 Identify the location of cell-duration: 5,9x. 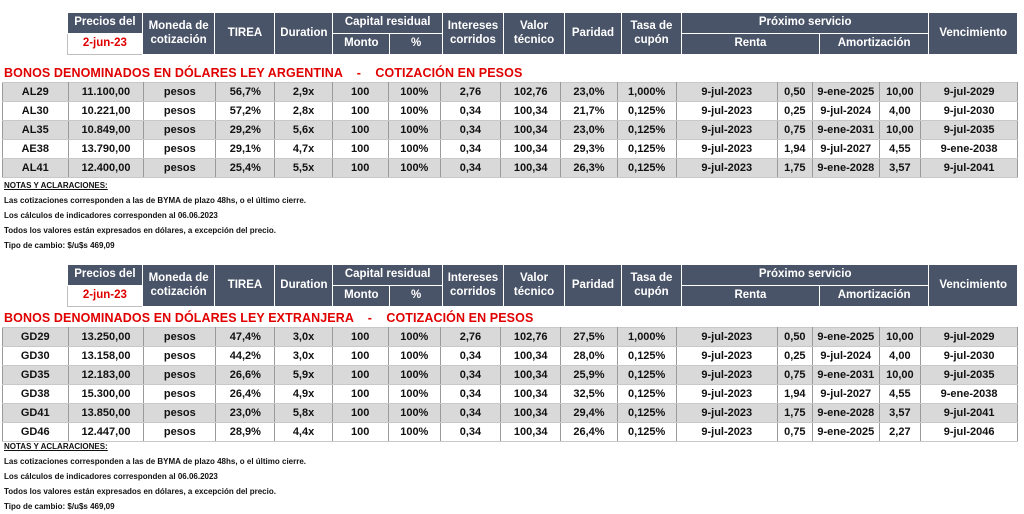
(303, 375).